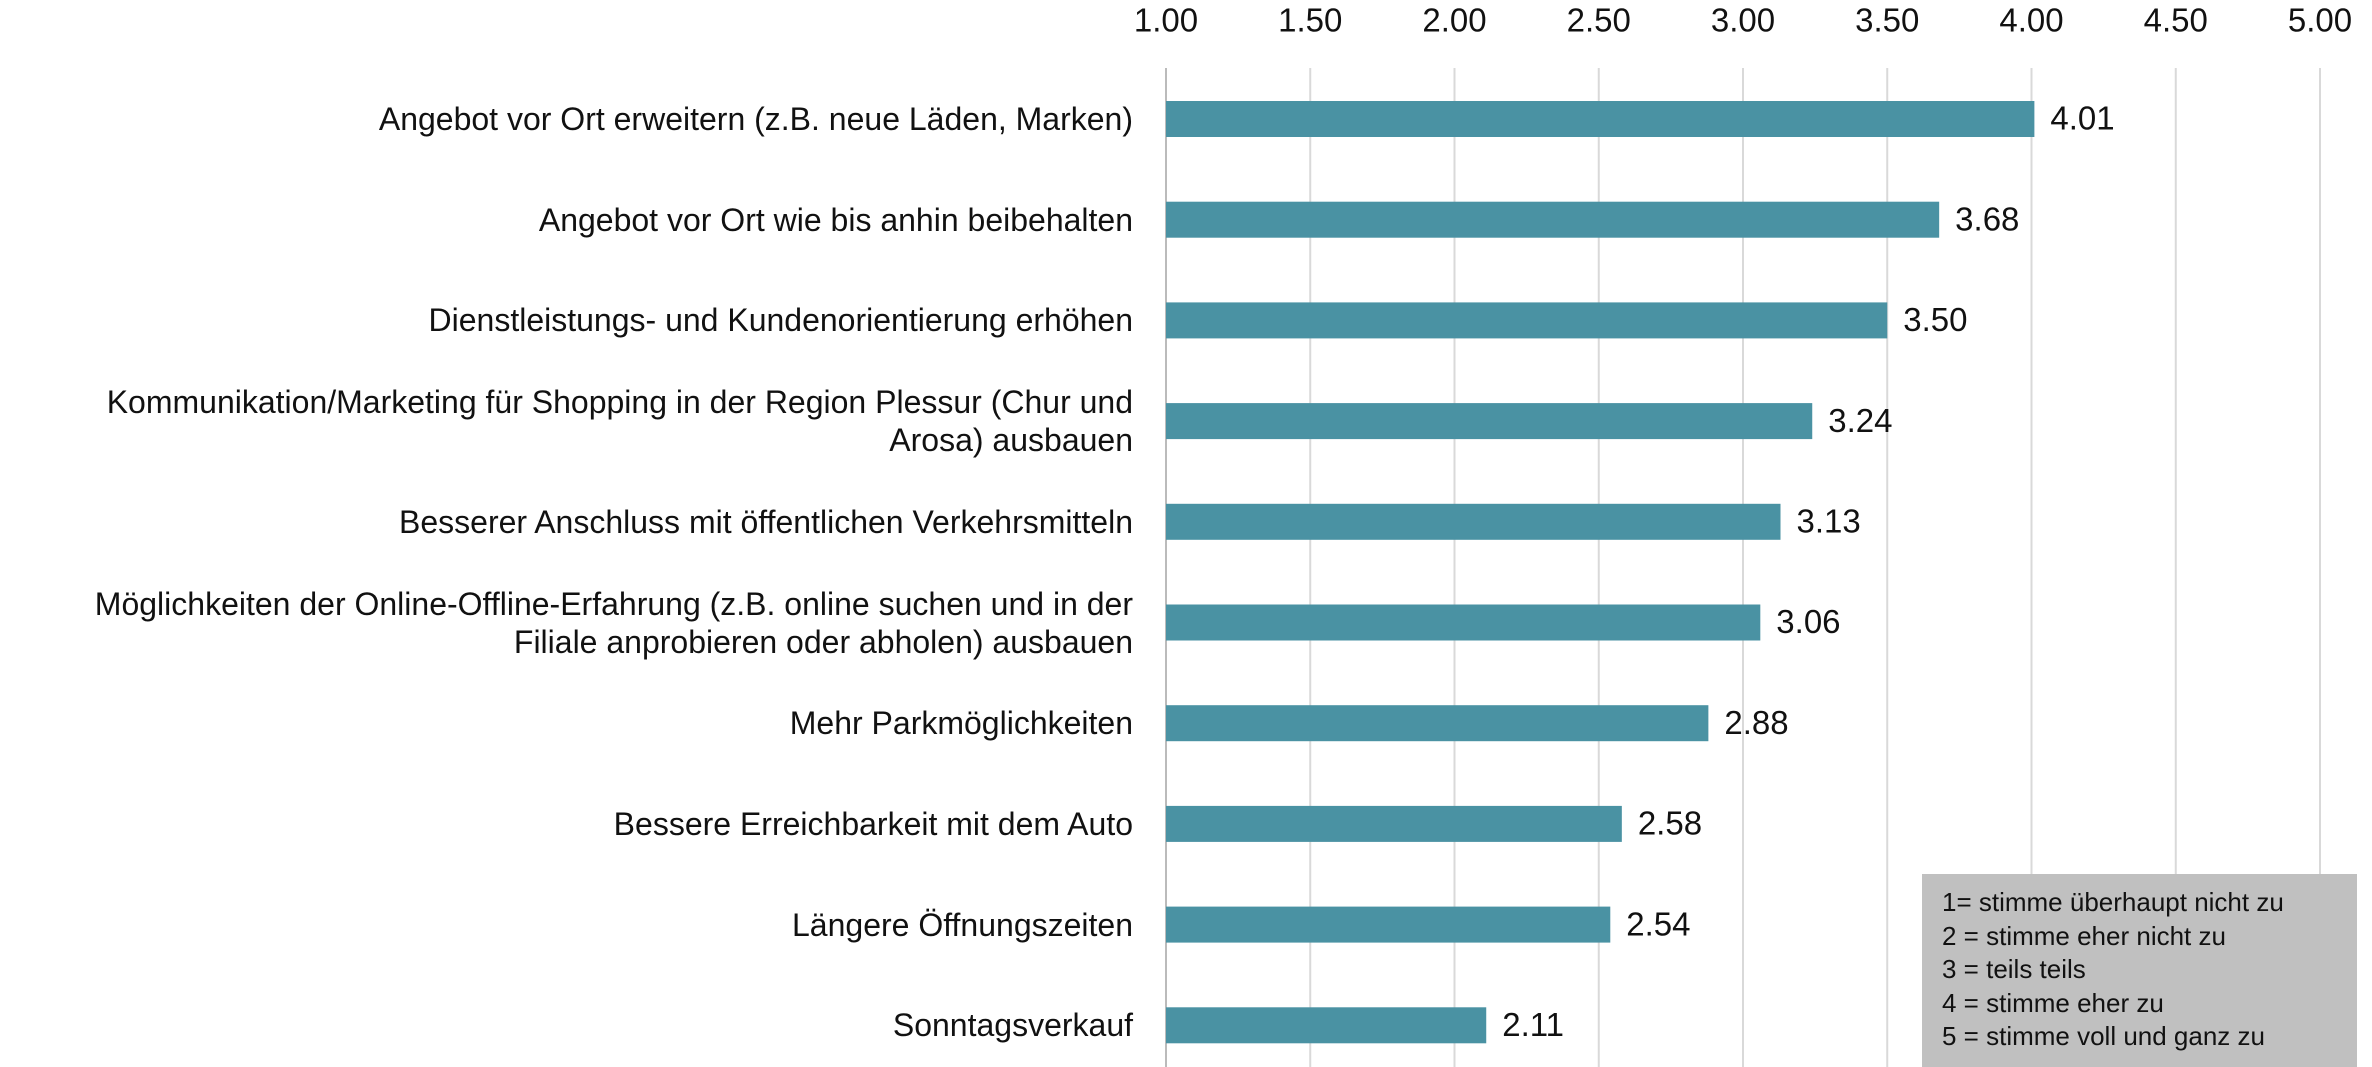  I want to click on value-label: 3.24, so click(1860, 420).